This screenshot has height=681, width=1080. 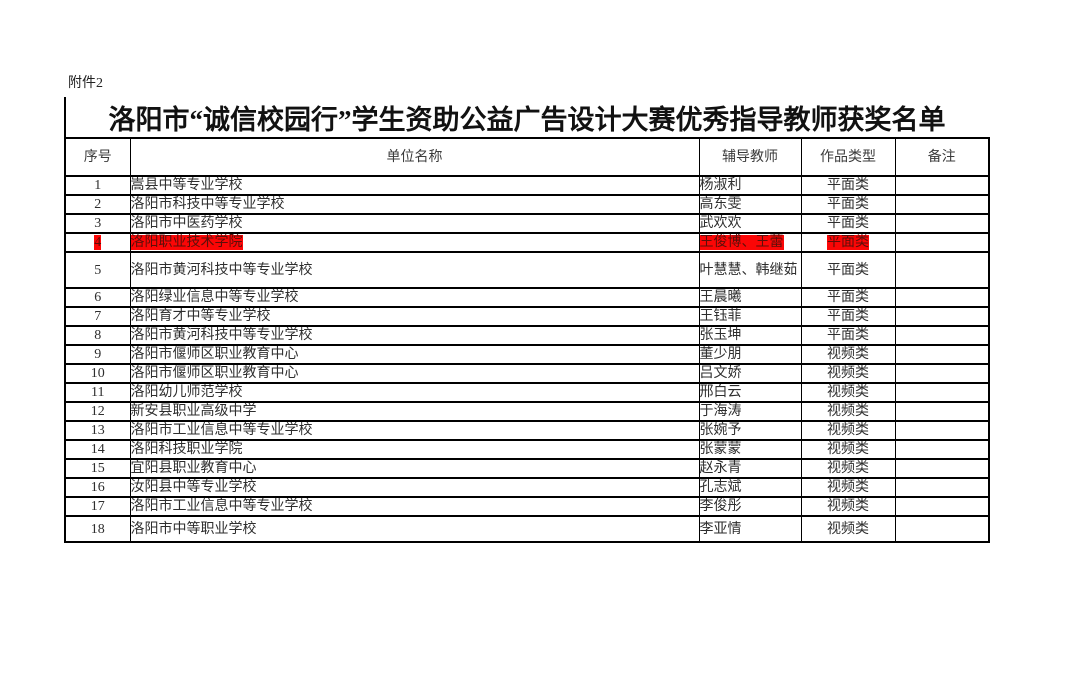 What do you see at coordinates (720, 373) in the screenshot?
I see `cell-text: 吕文娇` at bounding box center [720, 373].